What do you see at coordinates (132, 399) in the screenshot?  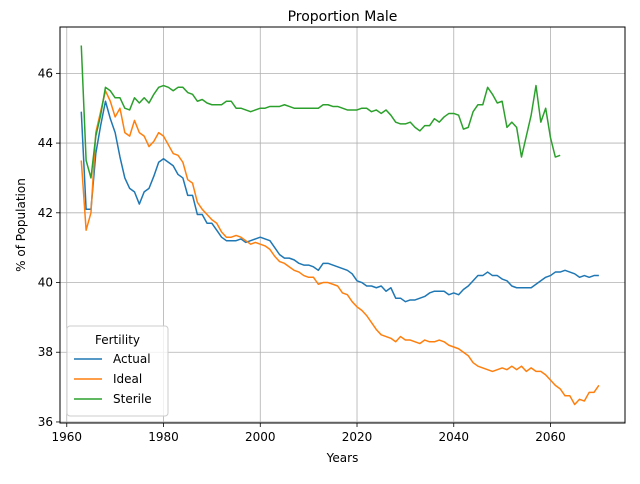 I see `legend-label-sterile: Sterile` at bounding box center [132, 399].